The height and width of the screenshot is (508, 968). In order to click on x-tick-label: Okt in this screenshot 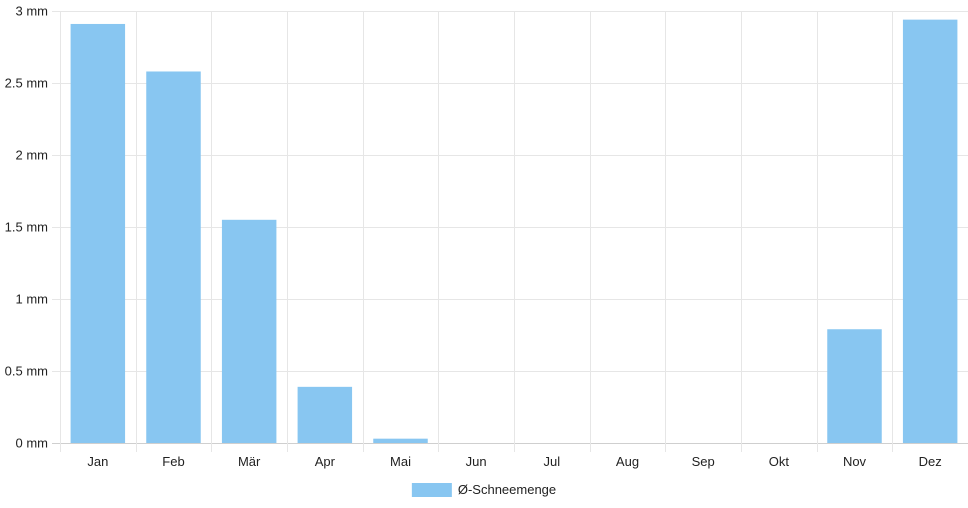, I will do `click(779, 461)`.